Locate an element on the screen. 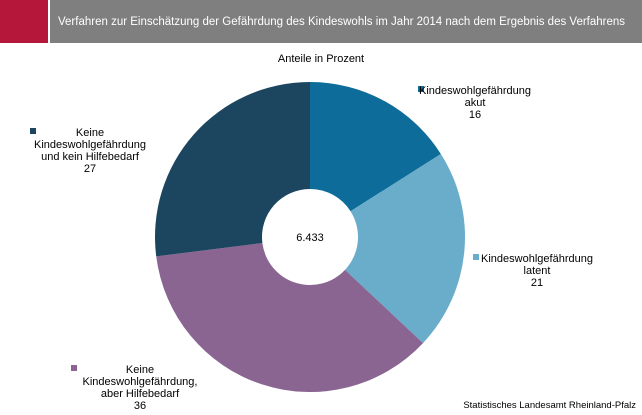 The image size is (642, 415). chart-subtitle: Anteile in Prozent is located at coordinates (321, 59).